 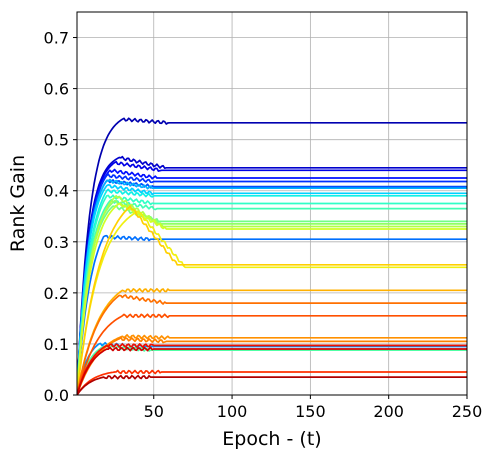 I want to click on x-tick-label: 250, so click(x=467, y=411).